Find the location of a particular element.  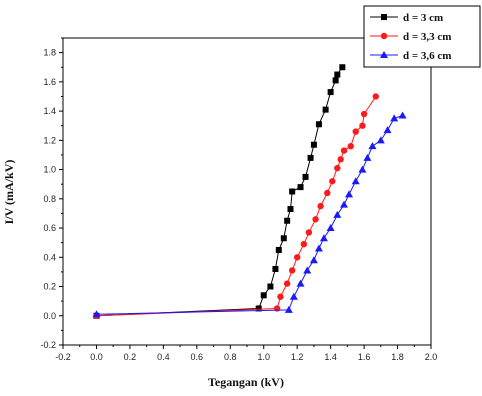

y-tick-label: 1.8 is located at coordinates (49, 53).